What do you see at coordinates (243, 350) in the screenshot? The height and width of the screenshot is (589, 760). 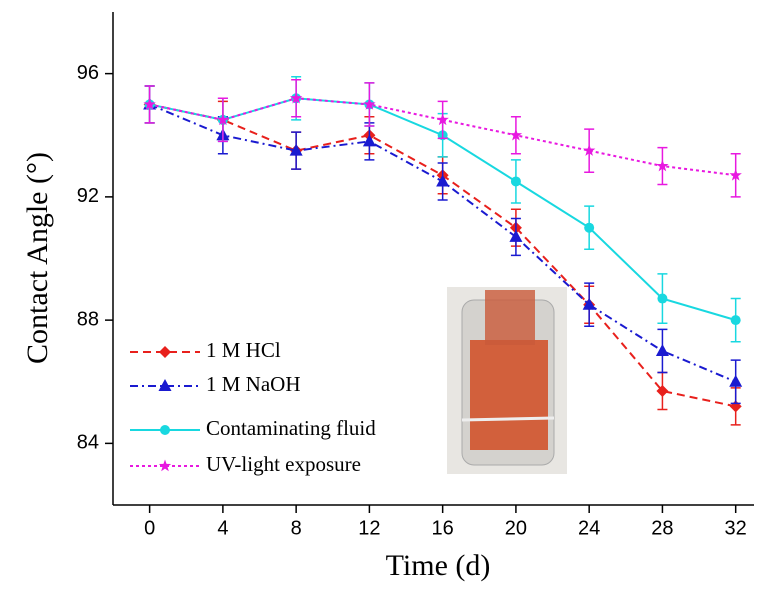 I see `legend-label: 1 M HCl` at bounding box center [243, 350].